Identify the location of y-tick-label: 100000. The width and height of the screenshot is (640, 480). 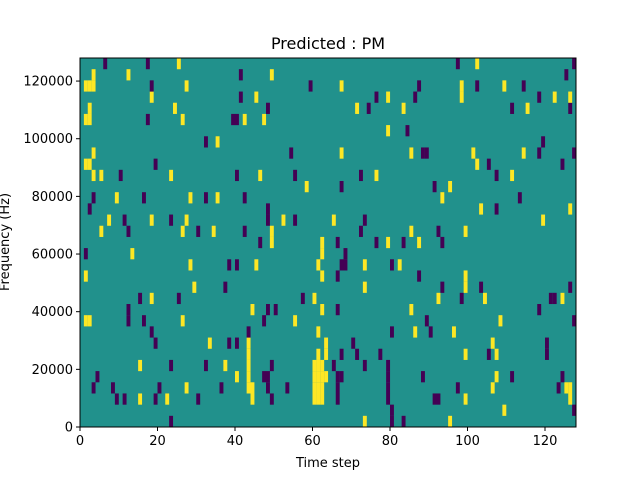
(48, 139).